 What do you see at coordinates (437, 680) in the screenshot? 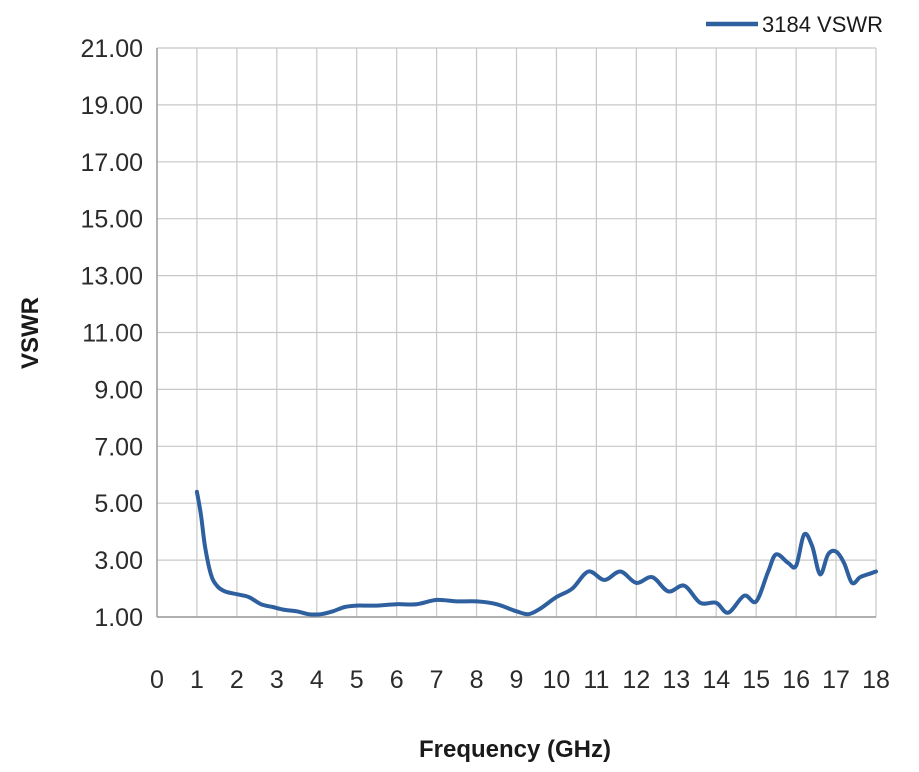
I see `x-tick-label: 7` at bounding box center [437, 680].